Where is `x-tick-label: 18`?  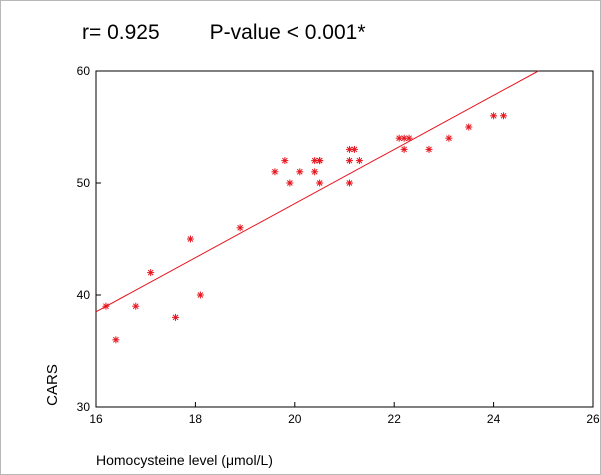 x-tick-label: 18 is located at coordinates (196, 419).